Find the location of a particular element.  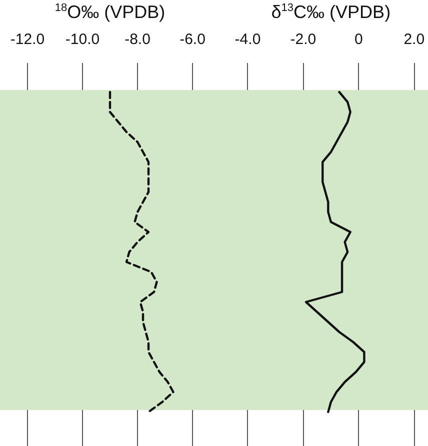

x-axis-title: δ$^{13}$C‰ (VPDB) is located at coordinates (331, 12).